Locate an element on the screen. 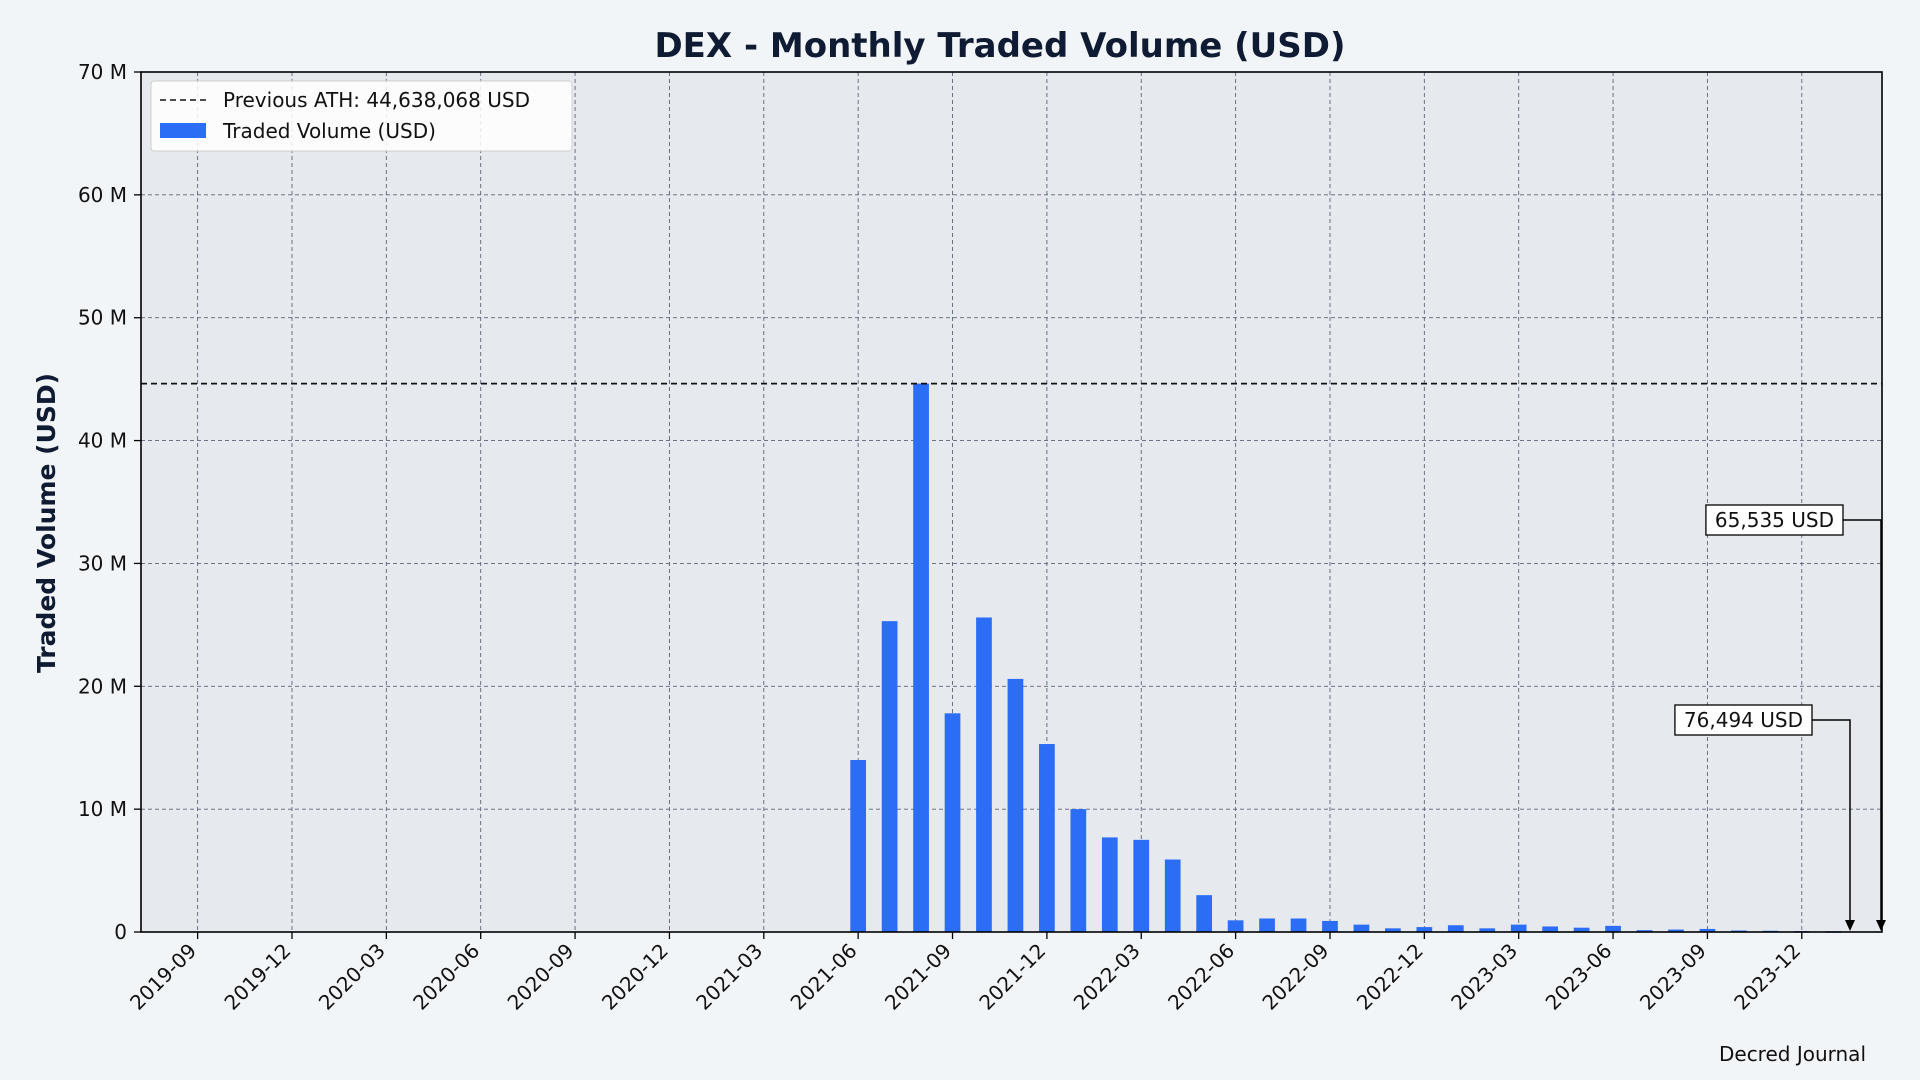 The height and width of the screenshot is (1080, 1920). x-tick-label: 2022-12 is located at coordinates (1390, 977).